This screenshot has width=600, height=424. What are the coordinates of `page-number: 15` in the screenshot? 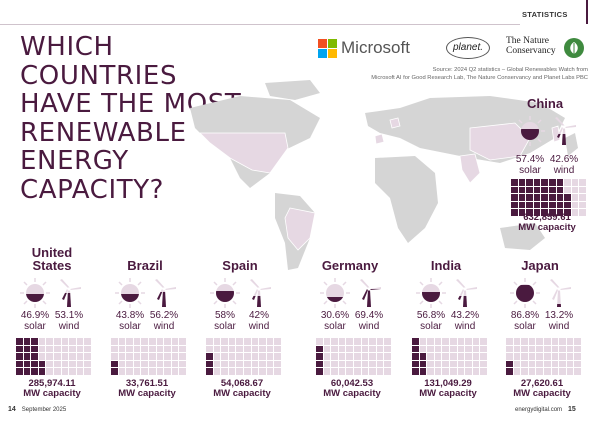 It's located at (572, 409).